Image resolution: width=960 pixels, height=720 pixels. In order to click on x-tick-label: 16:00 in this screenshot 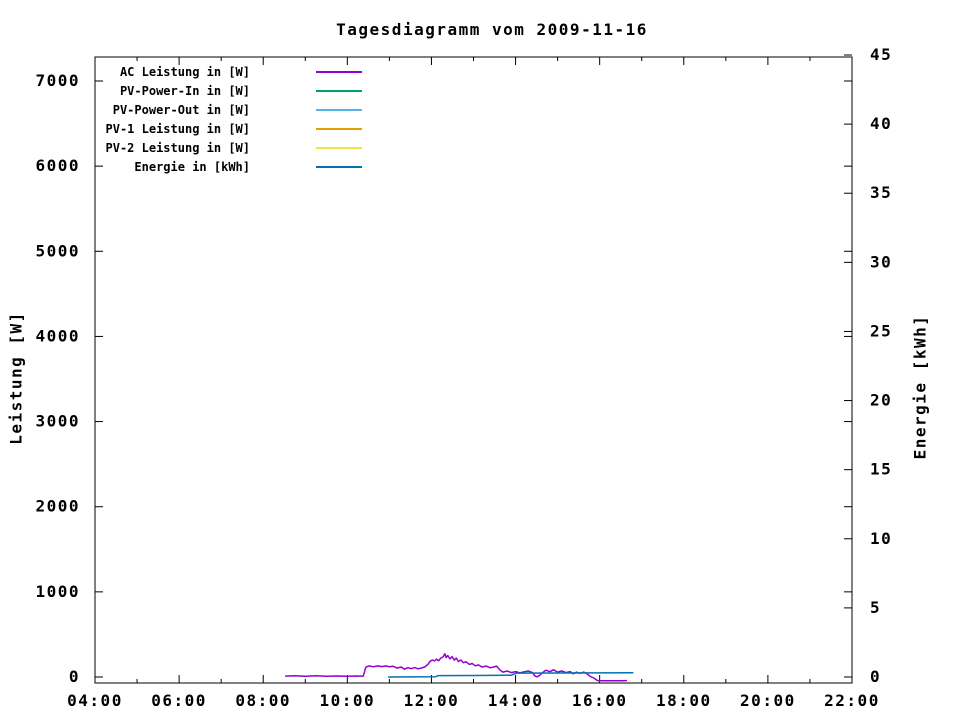, I will do `click(600, 700)`.